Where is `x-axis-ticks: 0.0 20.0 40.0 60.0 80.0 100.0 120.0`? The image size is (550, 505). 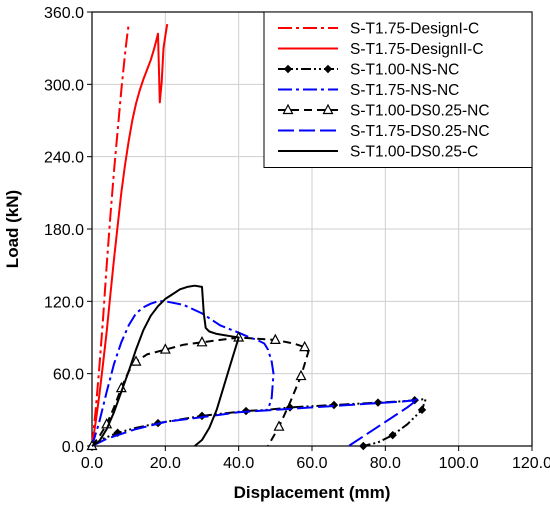
x-axis-ticks: 0.0 20.0 40.0 60.0 80.0 100.0 120.0 is located at coordinates (315, 459).